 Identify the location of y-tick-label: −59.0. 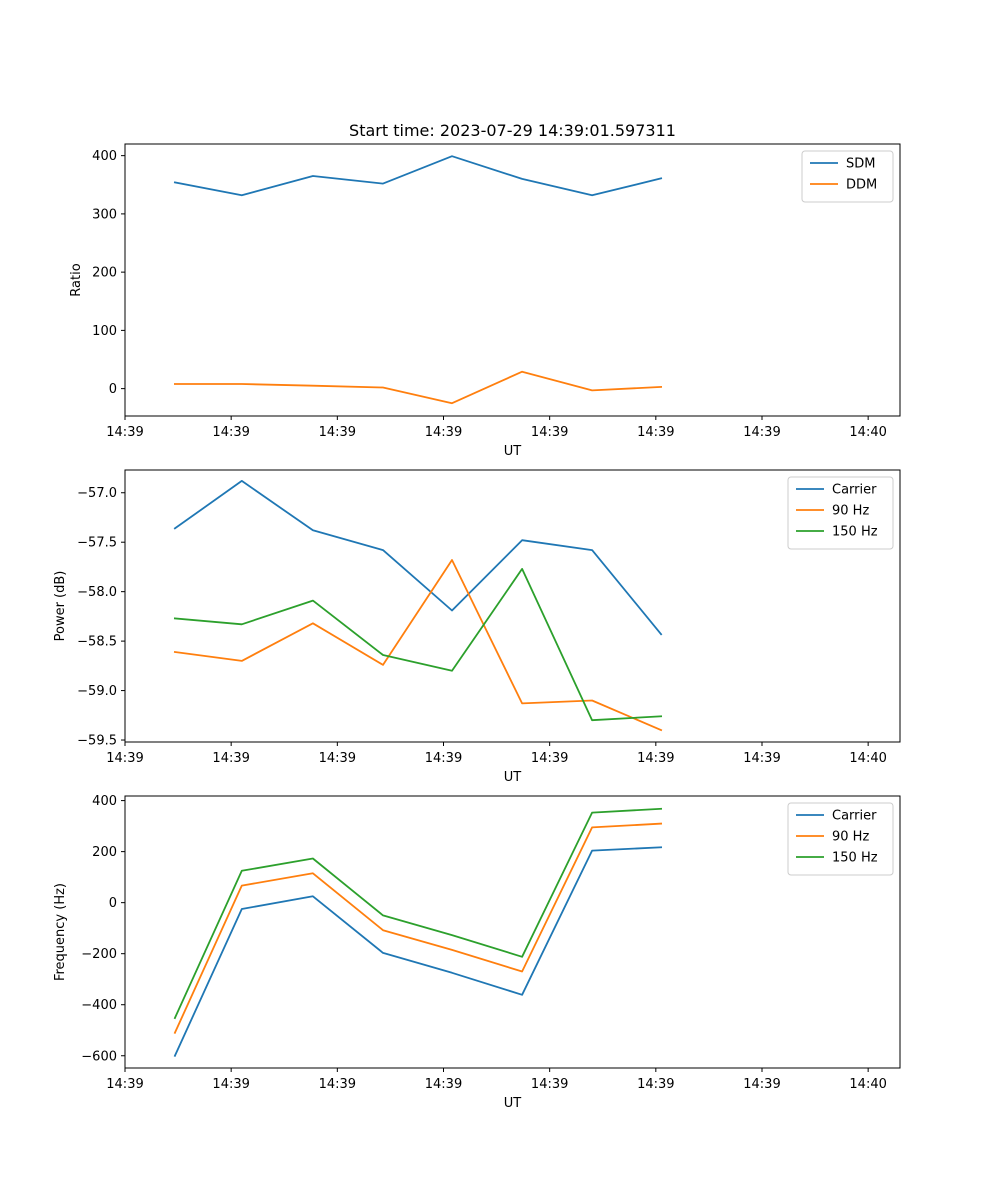
(97, 691).